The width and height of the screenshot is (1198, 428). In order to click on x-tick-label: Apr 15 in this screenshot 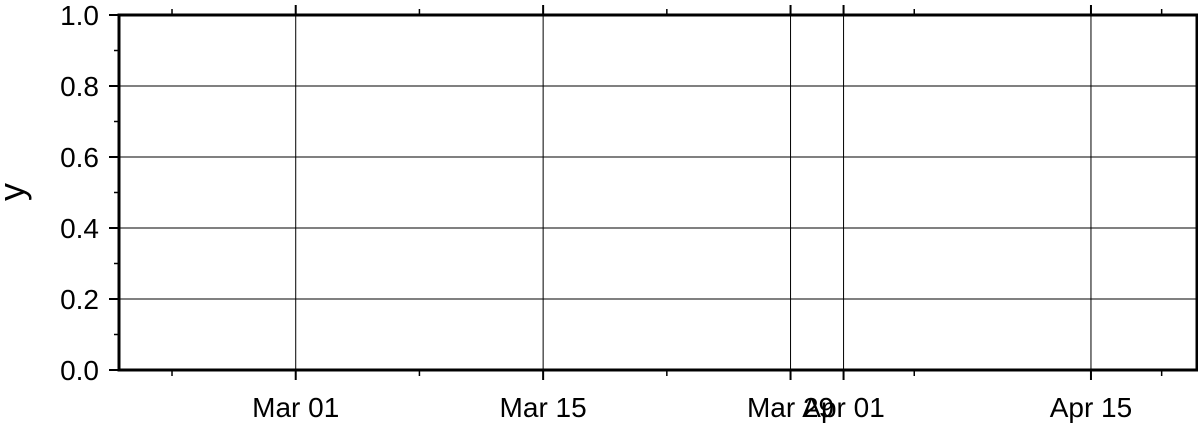, I will do `click(1091, 407)`.